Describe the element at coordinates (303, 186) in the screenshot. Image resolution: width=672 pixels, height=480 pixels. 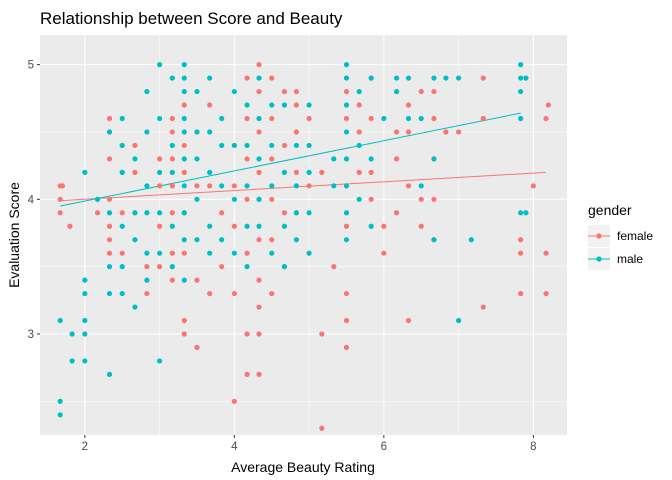
I see `fit-line-female` at that location.